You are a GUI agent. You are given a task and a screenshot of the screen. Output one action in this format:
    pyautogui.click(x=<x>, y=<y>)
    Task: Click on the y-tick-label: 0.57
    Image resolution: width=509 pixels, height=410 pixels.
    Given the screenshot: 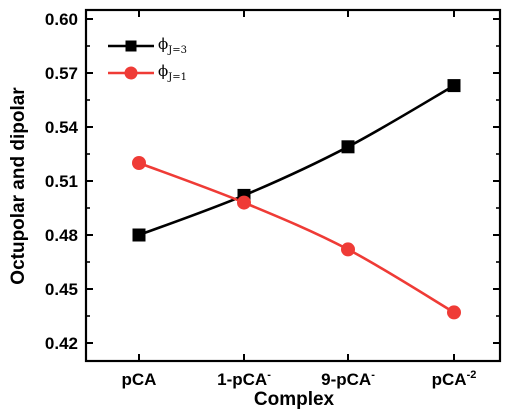 What is the action you would take?
    pyautogui.click(x=61, y=73)
    